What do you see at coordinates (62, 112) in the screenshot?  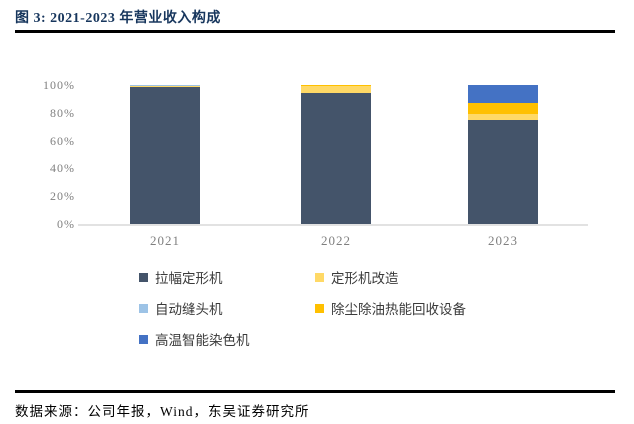 I see `y-tick-label: 80%` at bounding box center [62, 112].